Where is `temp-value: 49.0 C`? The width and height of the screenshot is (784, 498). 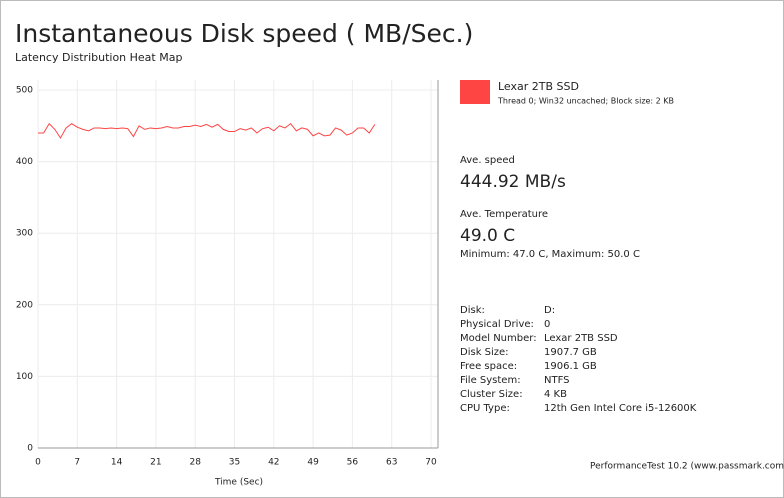
temp-value: 49.0 C is located at coordinates (487, 236).